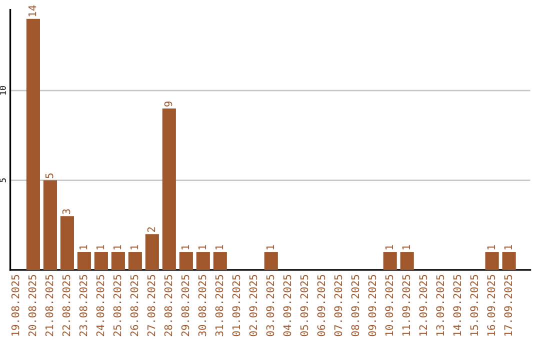 The image size is (540, 340). Describe the element at coordinates (151, 305) in the screenshot. I see `x-tick-label: 27.08.2025` at that location.